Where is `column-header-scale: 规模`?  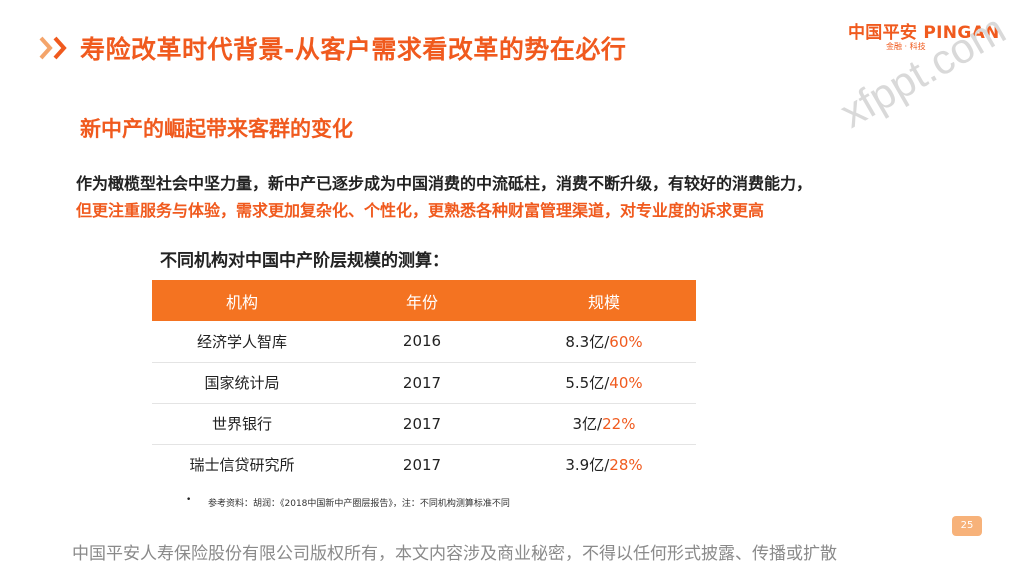
column-header-scale: 规模 is located at coordinates (604, 300).